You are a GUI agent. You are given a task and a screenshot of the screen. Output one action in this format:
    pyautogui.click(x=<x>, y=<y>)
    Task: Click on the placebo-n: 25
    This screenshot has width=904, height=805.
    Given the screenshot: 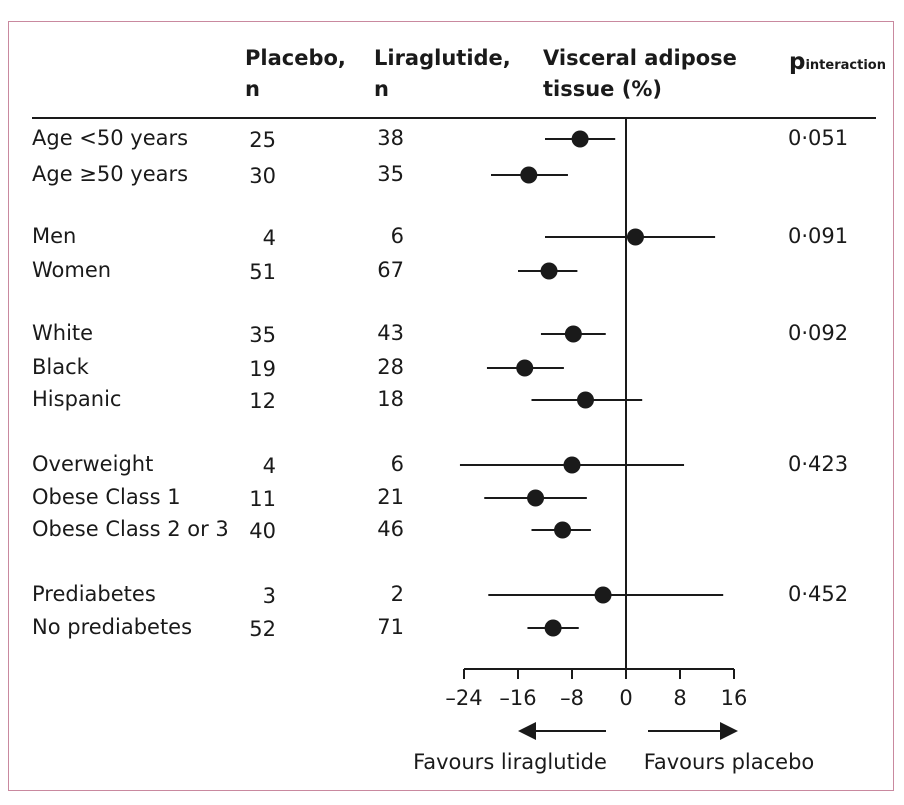 What is the action you would take?
    pyautogui.click(x=262, y=140)
    